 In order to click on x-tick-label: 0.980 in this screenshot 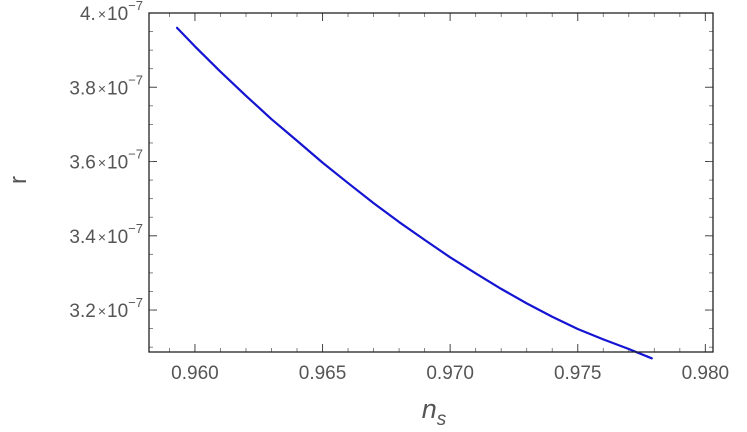, I will do `click(706, 373)`.